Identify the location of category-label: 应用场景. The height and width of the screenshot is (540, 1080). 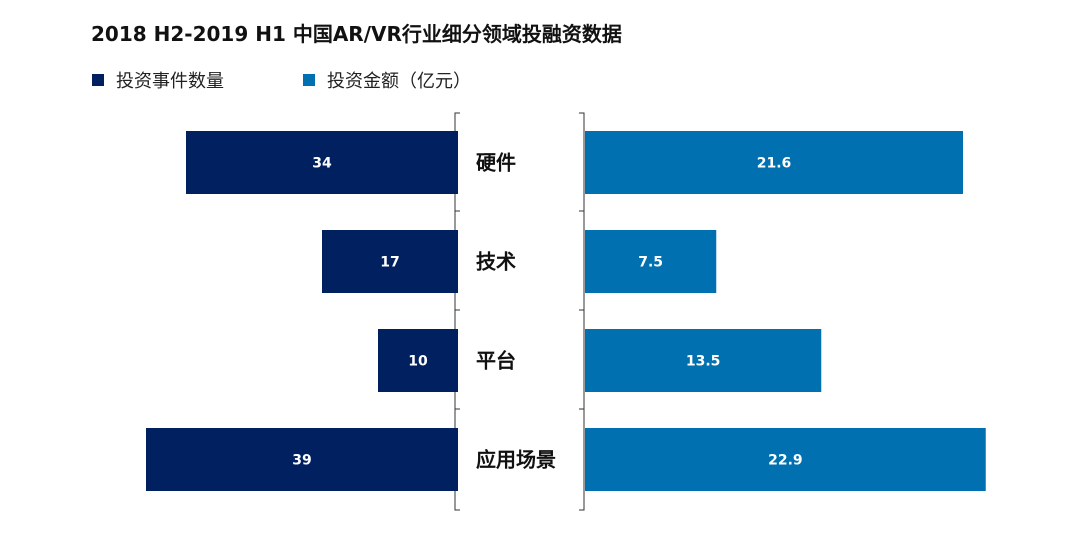
(516, 460).